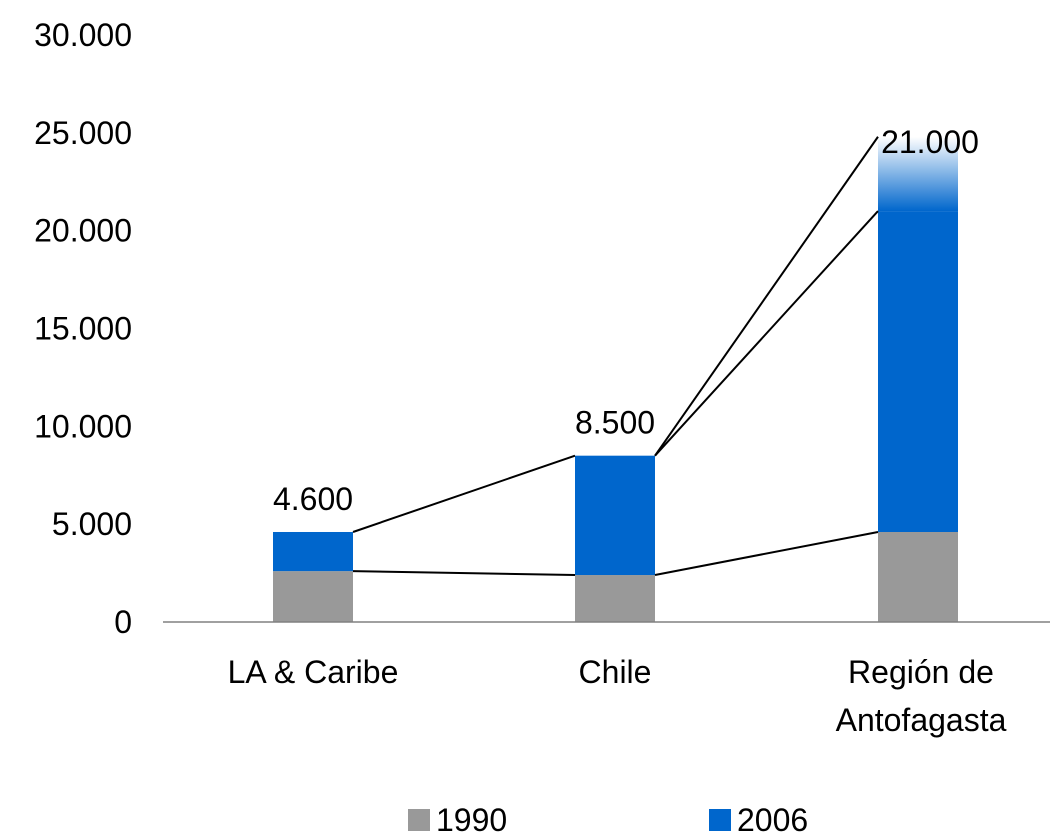 Image resolution: width=1057 pixels, height=837 pixels. Describe the element at coordinates (313, 672) in the screenshot. I see `x-tick-label: LA & Caribe` at that location.